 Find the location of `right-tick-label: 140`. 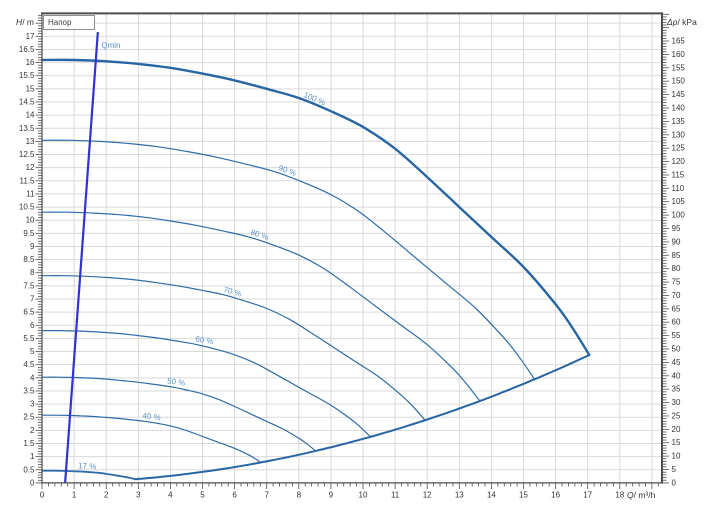

right-tick-label: 140 is located at coordinates (679, 107).